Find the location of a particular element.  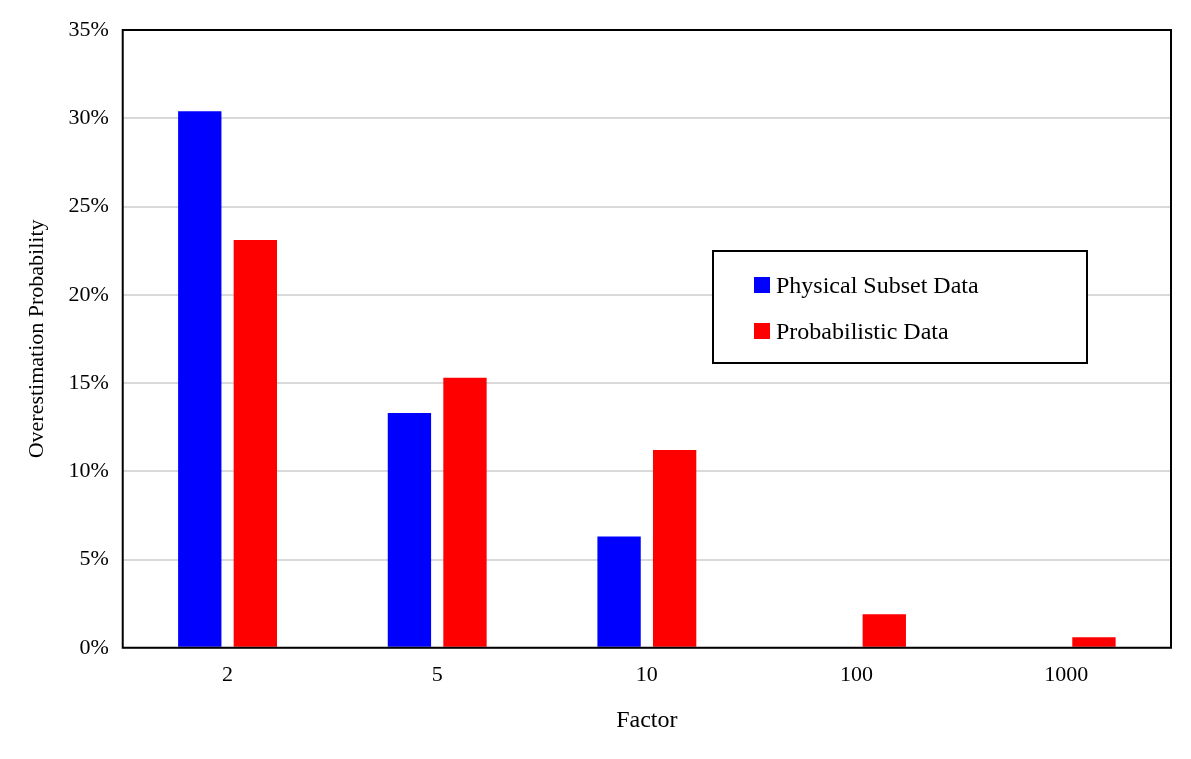

y-tick-label: 20% is located at coordinates (88, 293).